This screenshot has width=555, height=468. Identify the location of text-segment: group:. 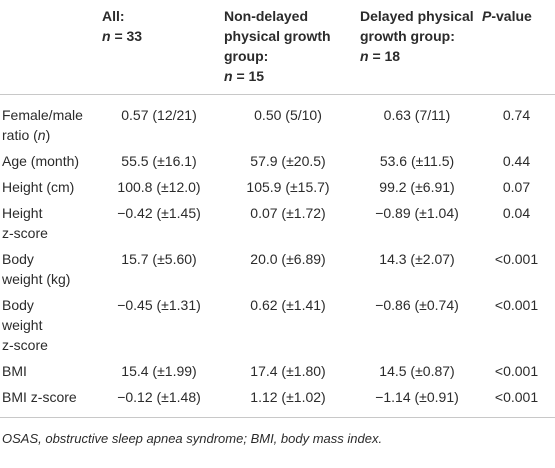
(246, 56).